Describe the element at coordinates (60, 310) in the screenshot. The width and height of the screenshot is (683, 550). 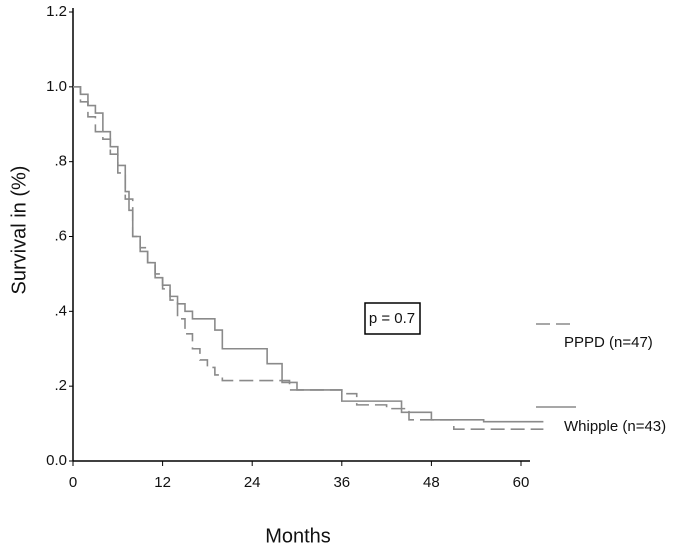
I see `y-tick-label: .4` at that location.